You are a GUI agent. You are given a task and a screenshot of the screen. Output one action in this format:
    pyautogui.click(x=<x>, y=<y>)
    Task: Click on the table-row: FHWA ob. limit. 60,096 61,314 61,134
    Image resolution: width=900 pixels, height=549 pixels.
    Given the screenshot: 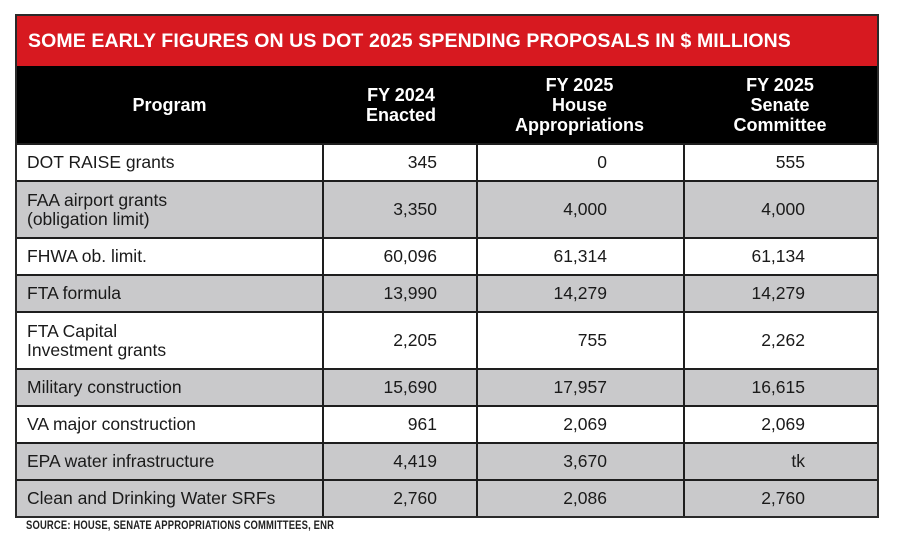 What is the action you would take?
    pyautogui.click(x=447, y=255)
    